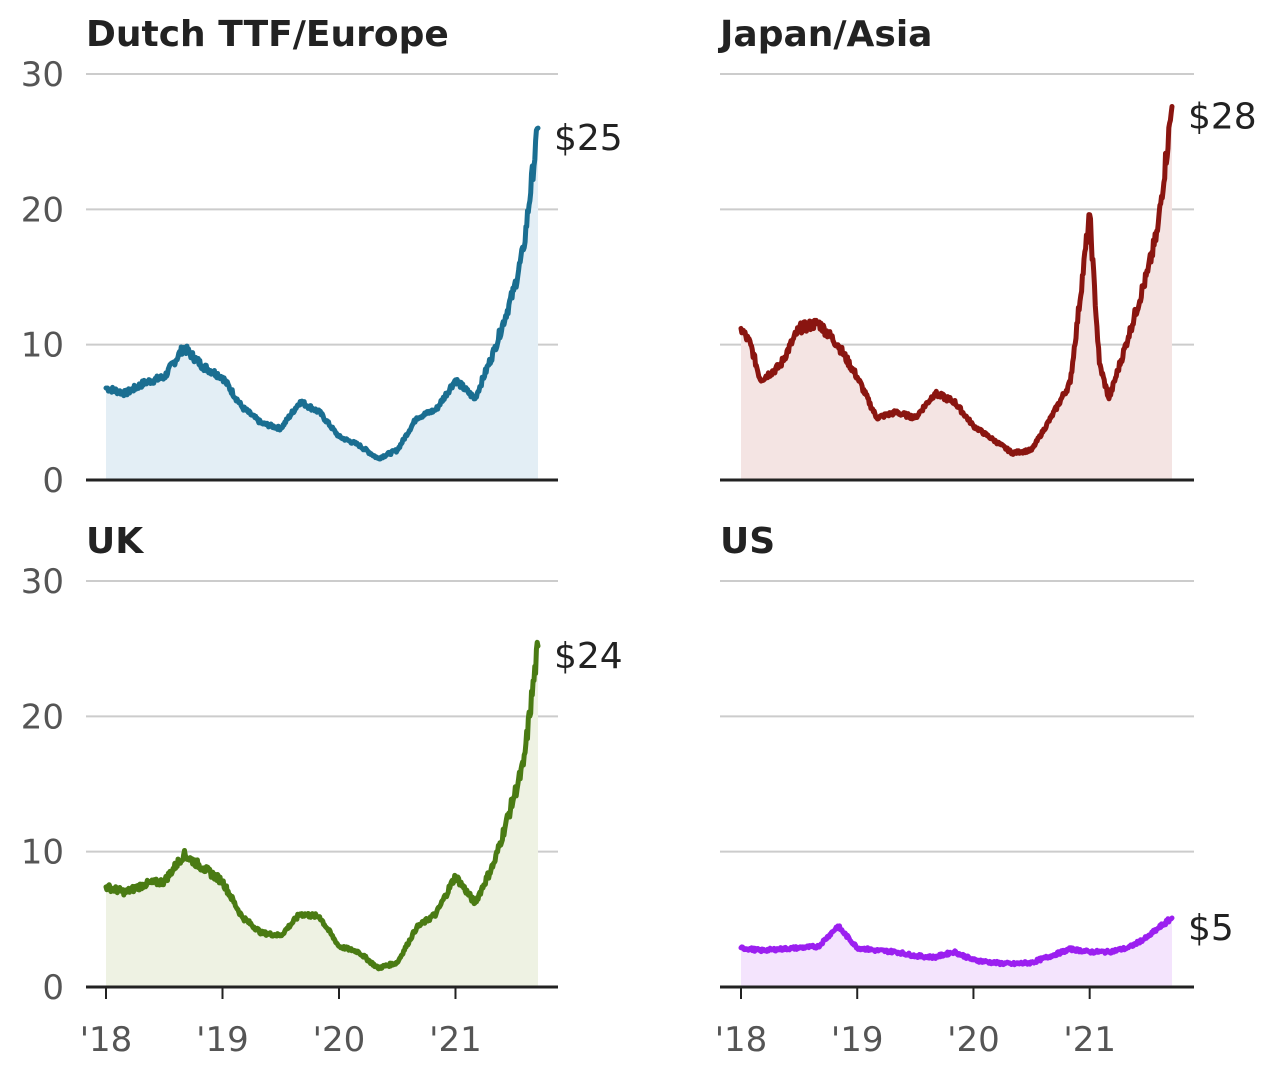 The height and width of the screenshot is (1066, 1268). I want to click on area-fill-japan-asia, so click(956, 293).